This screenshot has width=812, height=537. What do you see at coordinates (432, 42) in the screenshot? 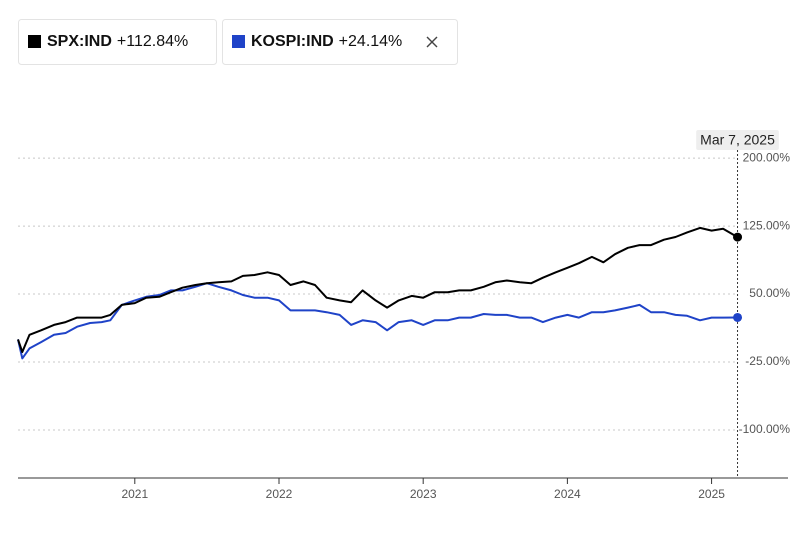
I see `close-icon` at bounding box center [432, 42].